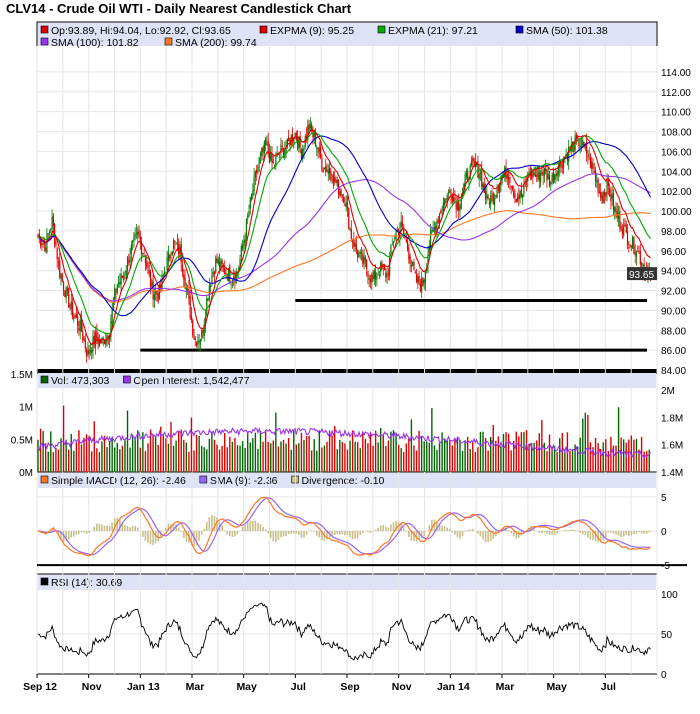 The image size is (700, 714). What do you see at coordinates (672, 418) in the screenshot?
I see `volume-right-tick-label: 1.8M` at bounding box center [672, 418].